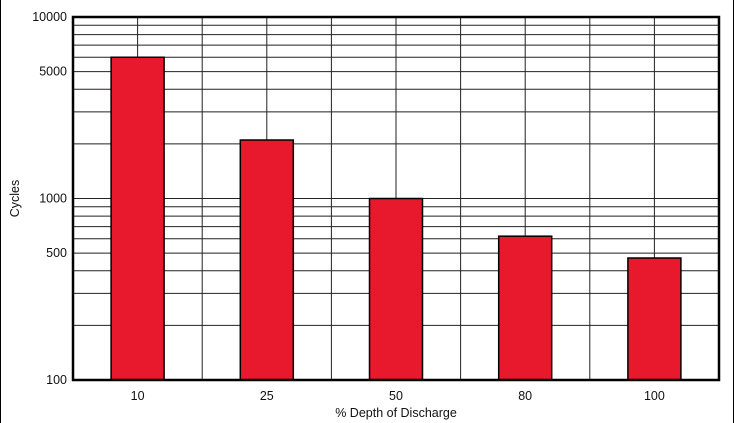 The image size is (734, 423). Describe the element at coordinates (56, 253) in the screenshot. I see `y-tick-label: 500` at that location.